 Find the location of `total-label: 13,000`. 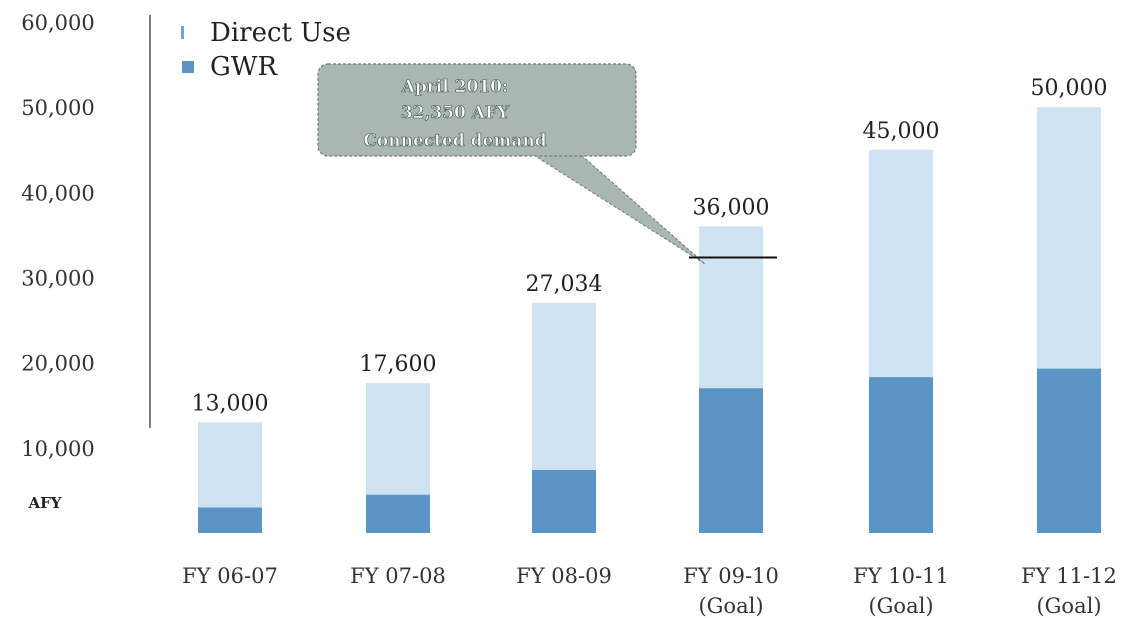

total-label: 13,000 is located at coordinates (230, 403).